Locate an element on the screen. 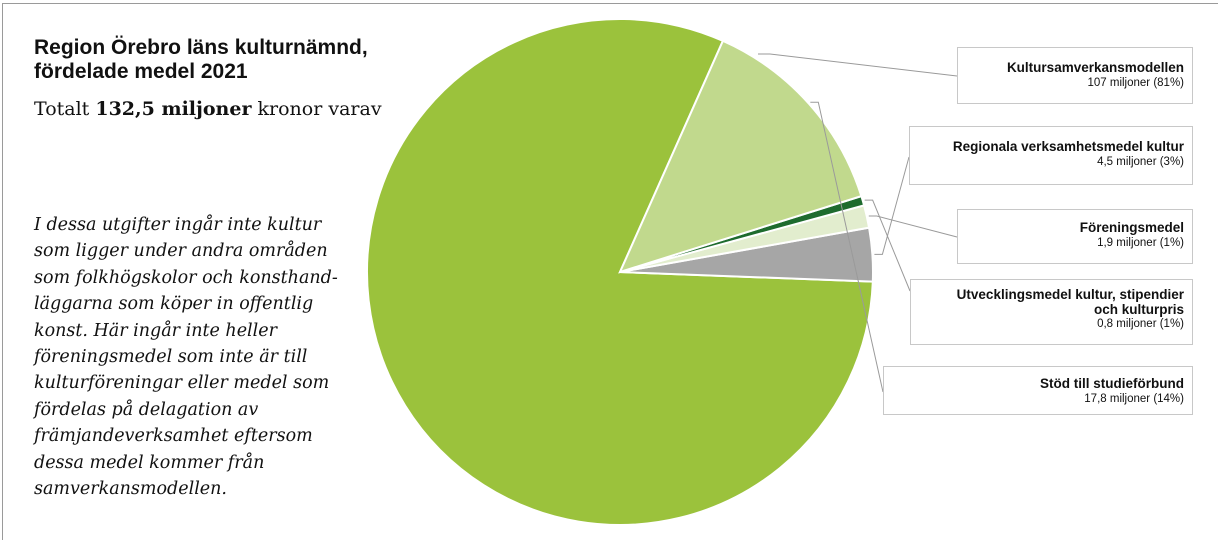  leader-lines is located at coordinates (858, 223).